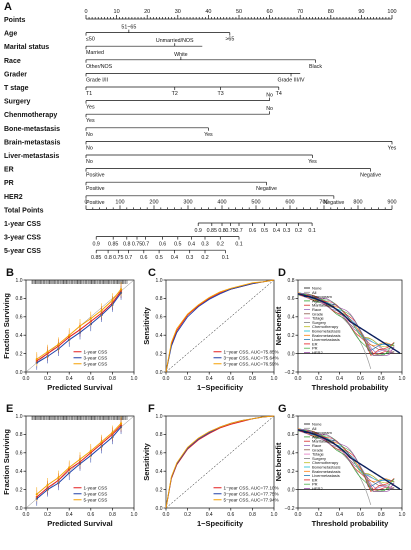  What do you see at coordinates (318, 449) in the screenshot?
I see `dca-legend-label: Grade` at bounding box center [318, 449].